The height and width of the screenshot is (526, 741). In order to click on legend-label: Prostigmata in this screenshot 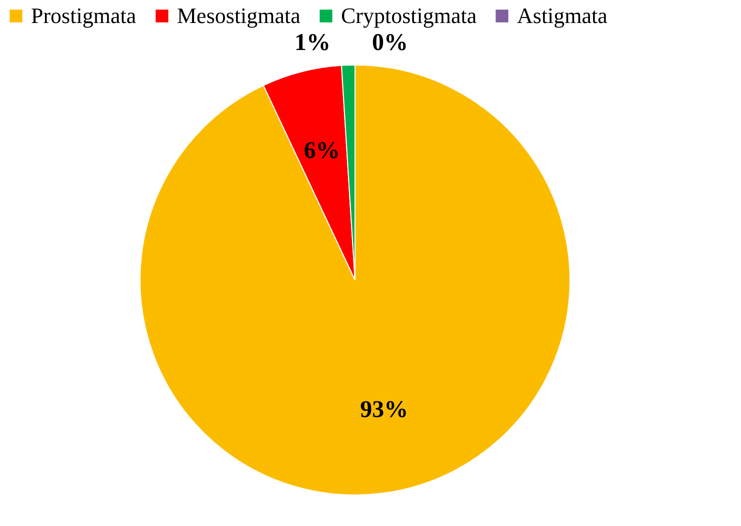, I will do `click(83, 15)`.